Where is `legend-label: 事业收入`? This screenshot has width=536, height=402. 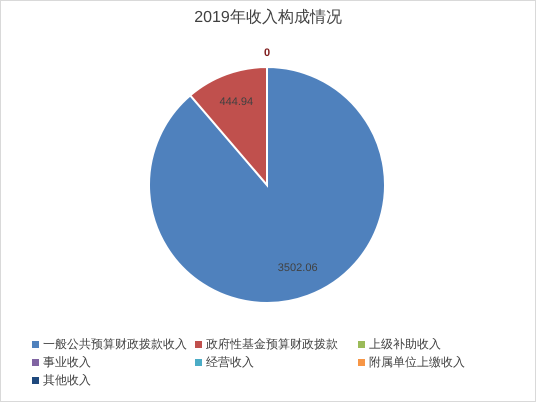
legend-label: 事业收入 is located at coordinates (67, 362).